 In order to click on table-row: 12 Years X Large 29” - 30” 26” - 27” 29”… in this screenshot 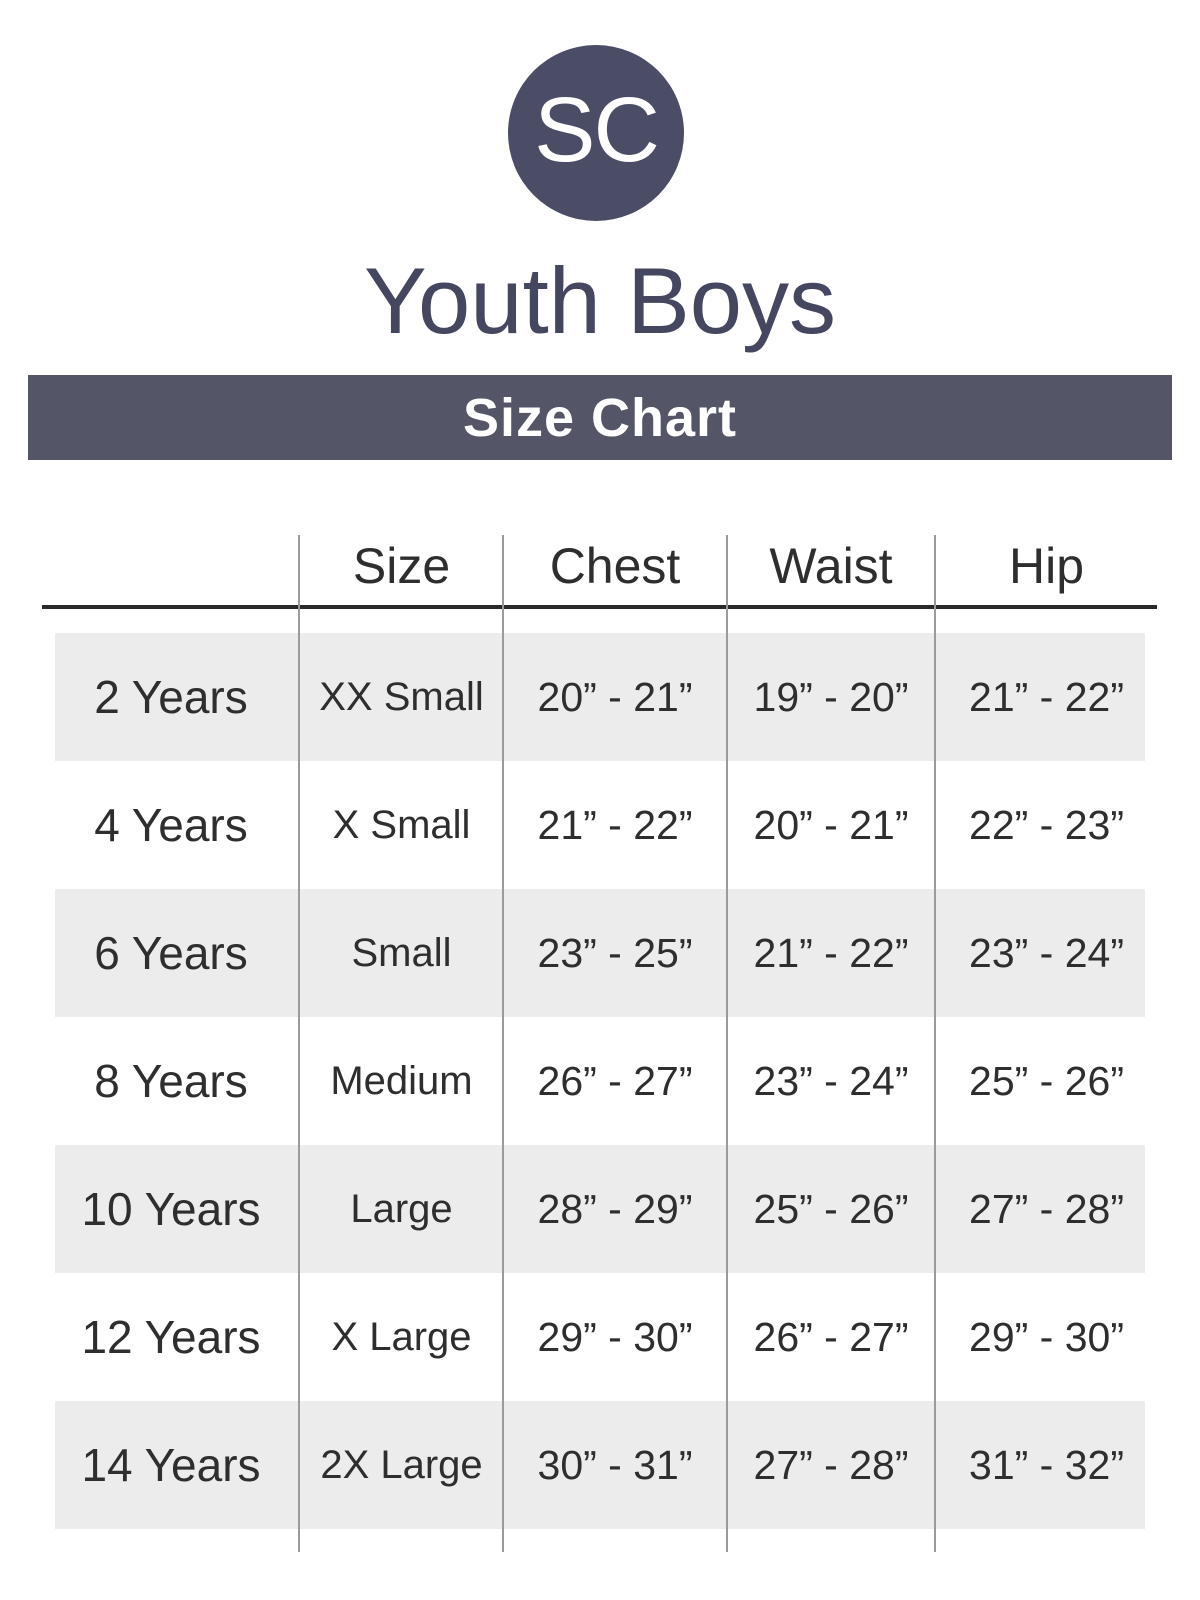, I will do `click(599, 1337)`.